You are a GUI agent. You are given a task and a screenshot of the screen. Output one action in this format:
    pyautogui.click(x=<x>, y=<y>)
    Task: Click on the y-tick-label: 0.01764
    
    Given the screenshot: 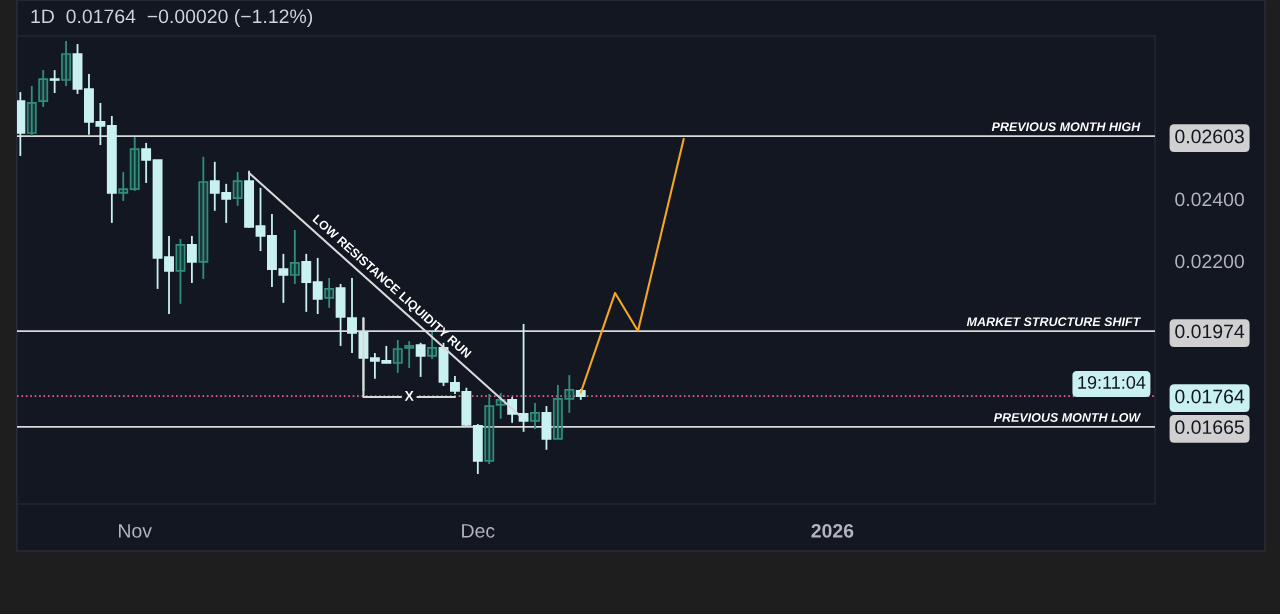 What is the action you would take?
    pyautogui.click(x=1210, y=396)
    